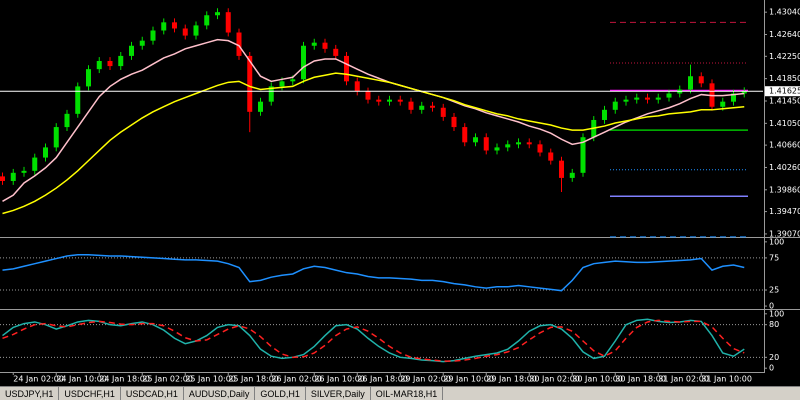  What do you see at coordinates (774, 290) in the screenshot?
I see `y-tick-label: 25` at bounding box center [774, 290].